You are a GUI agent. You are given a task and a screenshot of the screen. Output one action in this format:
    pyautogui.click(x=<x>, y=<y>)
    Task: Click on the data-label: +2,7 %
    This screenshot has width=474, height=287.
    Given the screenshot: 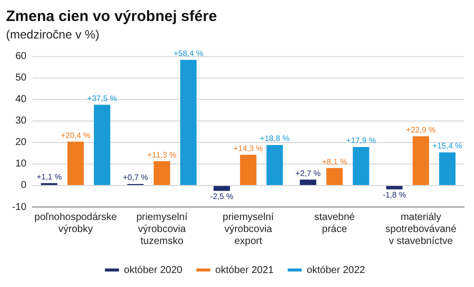 What is the action you would take?
    pyautogui.click(x=308, y=173)
    